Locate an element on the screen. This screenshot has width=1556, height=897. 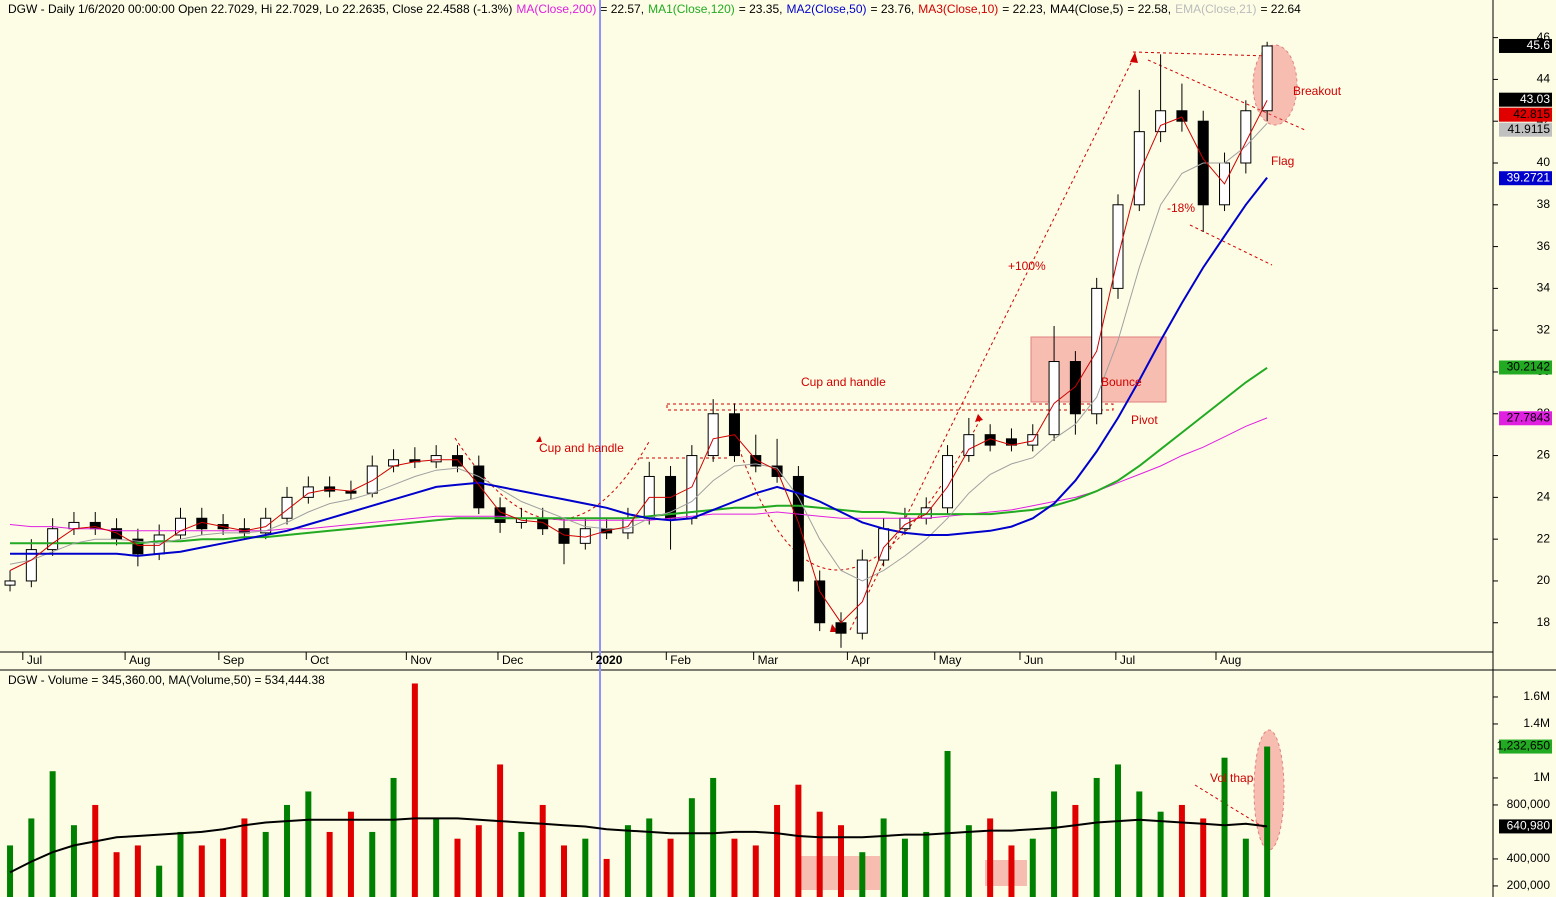
y-tick-label: 34 is located at coordinates (1544, 288).